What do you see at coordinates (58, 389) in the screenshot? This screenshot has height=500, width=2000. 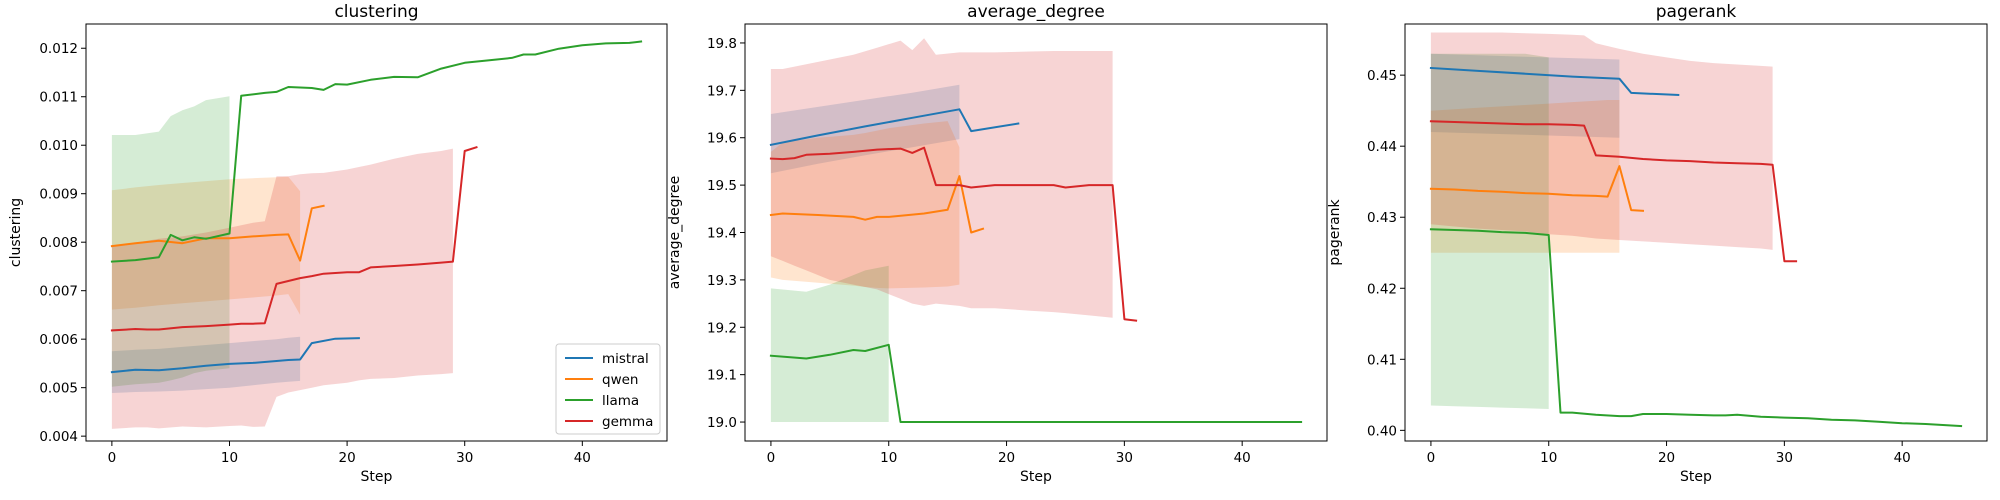 I see `y-tick-label: 0.005` at bounding box center [58, 389].